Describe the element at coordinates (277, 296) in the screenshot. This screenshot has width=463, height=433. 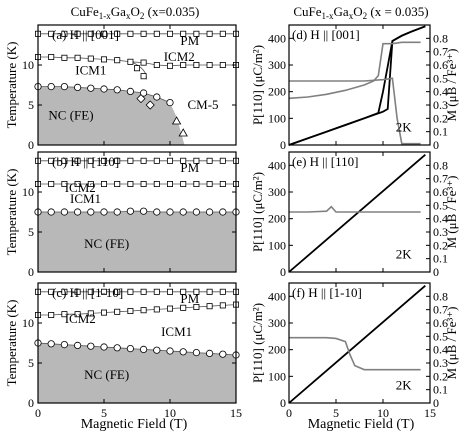
I see `y-tick-label: 400` at that location.